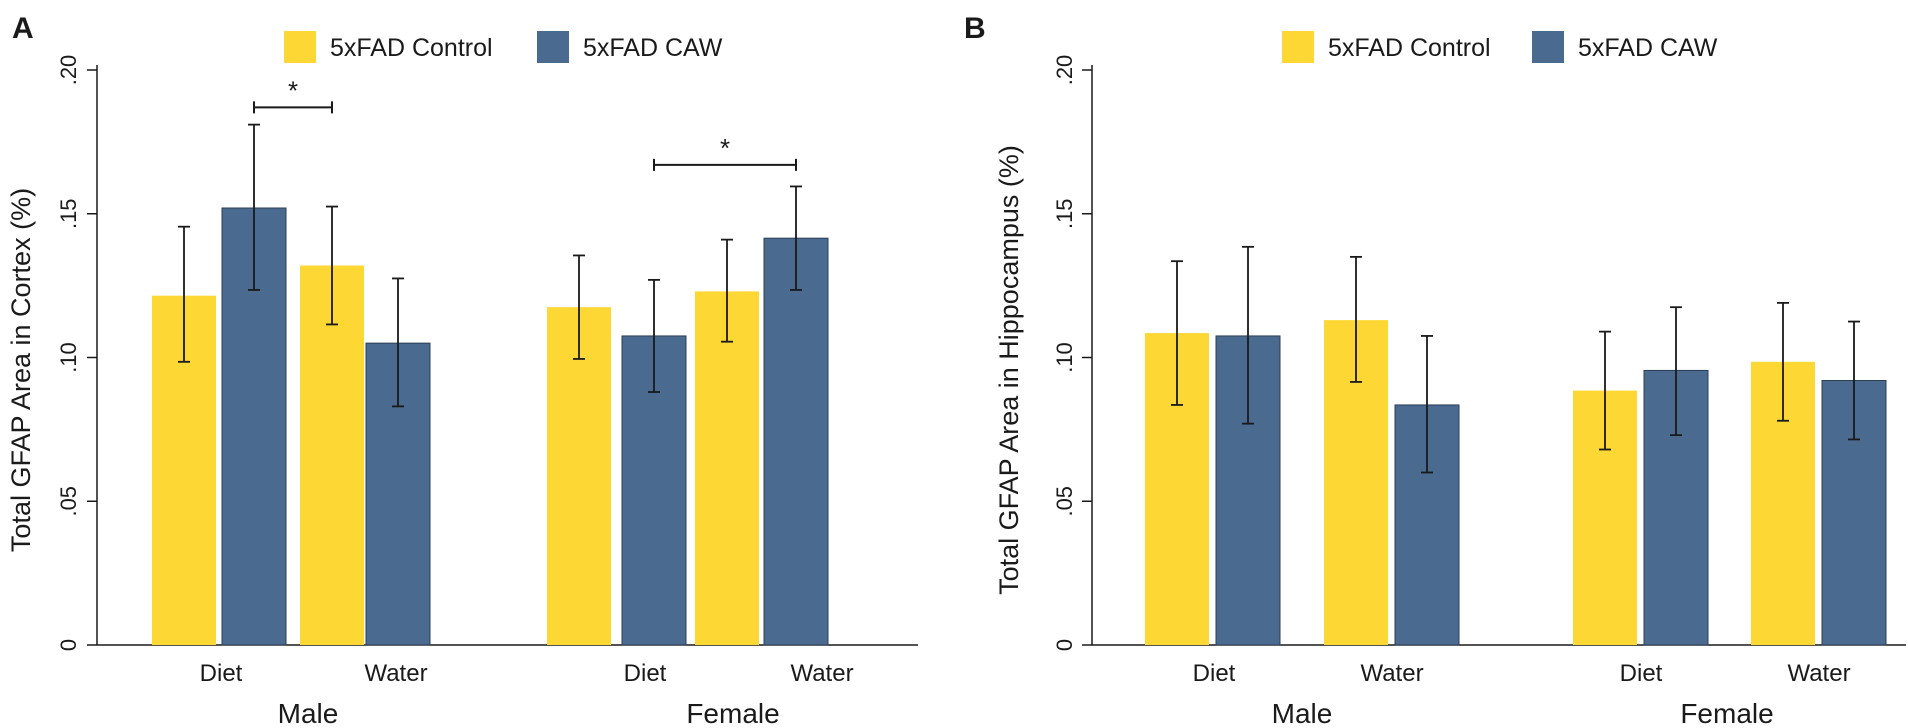 This screenshot has height=728, width=1908. What do you see at coordinates (293, 90) in the screenshot?
I see `panel-a-significance-1-label: *` at bounding box center [293, 90].